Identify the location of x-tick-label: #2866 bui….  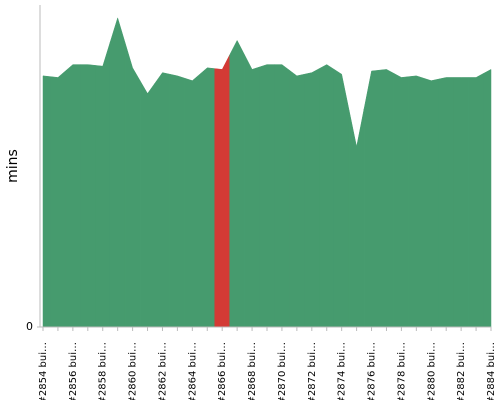
(222, 371).